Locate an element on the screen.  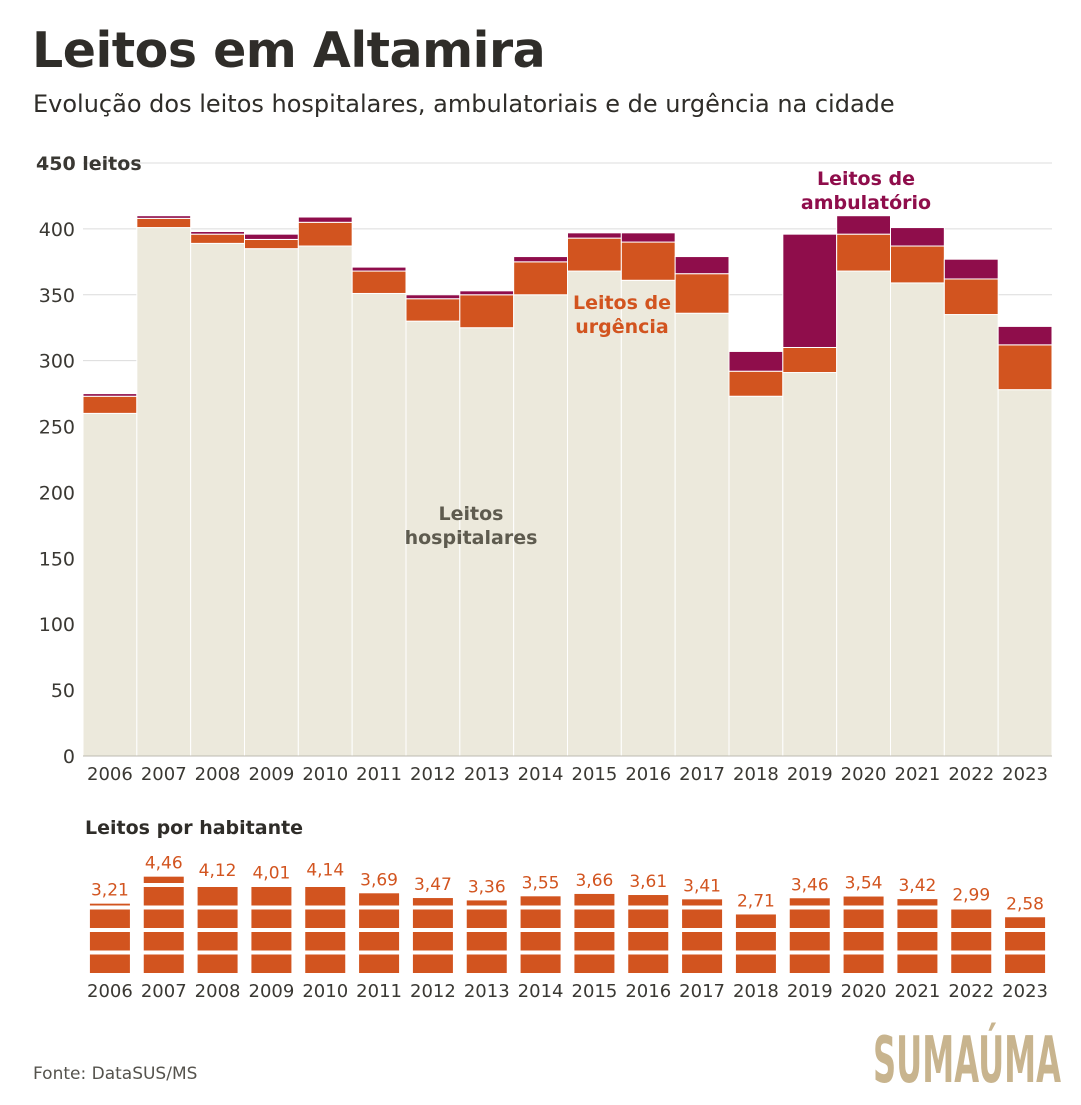
bar-hospitalares-2021 is located at coordinates (917, 519).